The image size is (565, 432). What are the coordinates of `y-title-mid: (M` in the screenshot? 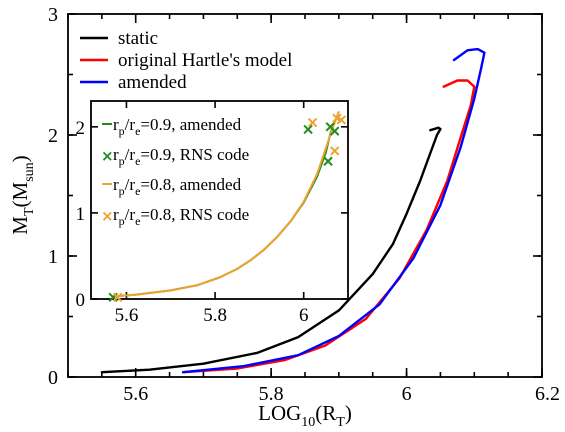 It's located at (20, 194).